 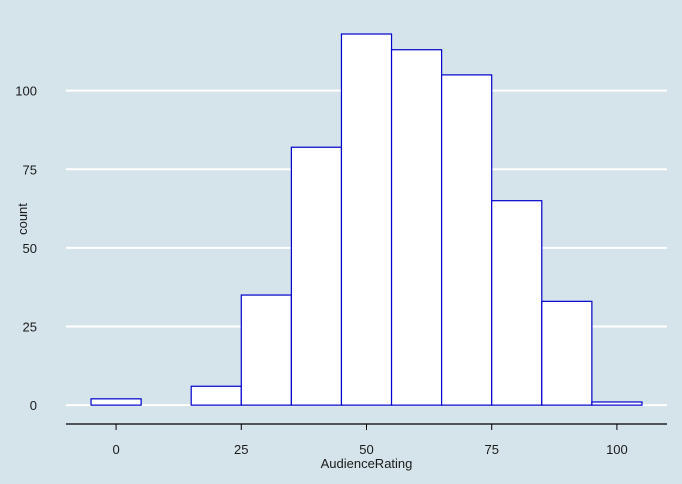 I want to click on x-tick-label-75: 75, so click(x=491, y=449).